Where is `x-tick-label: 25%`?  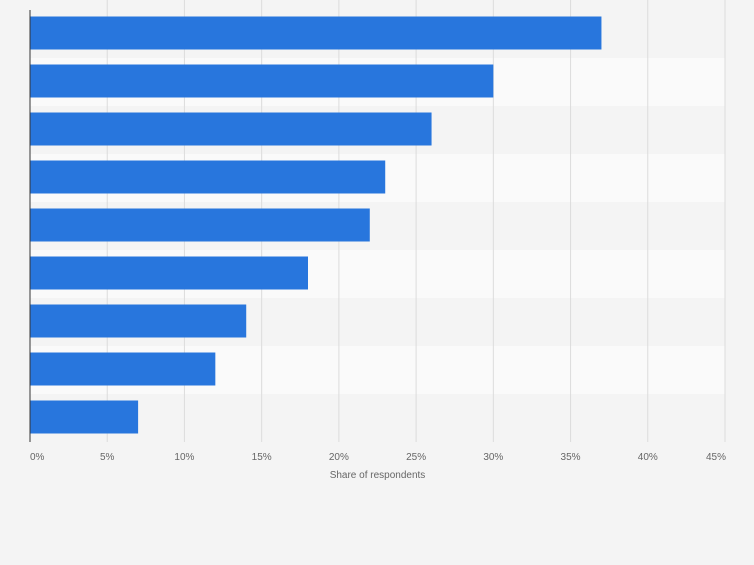 x-tick-label: 25% is located at coordinates (416, 457).